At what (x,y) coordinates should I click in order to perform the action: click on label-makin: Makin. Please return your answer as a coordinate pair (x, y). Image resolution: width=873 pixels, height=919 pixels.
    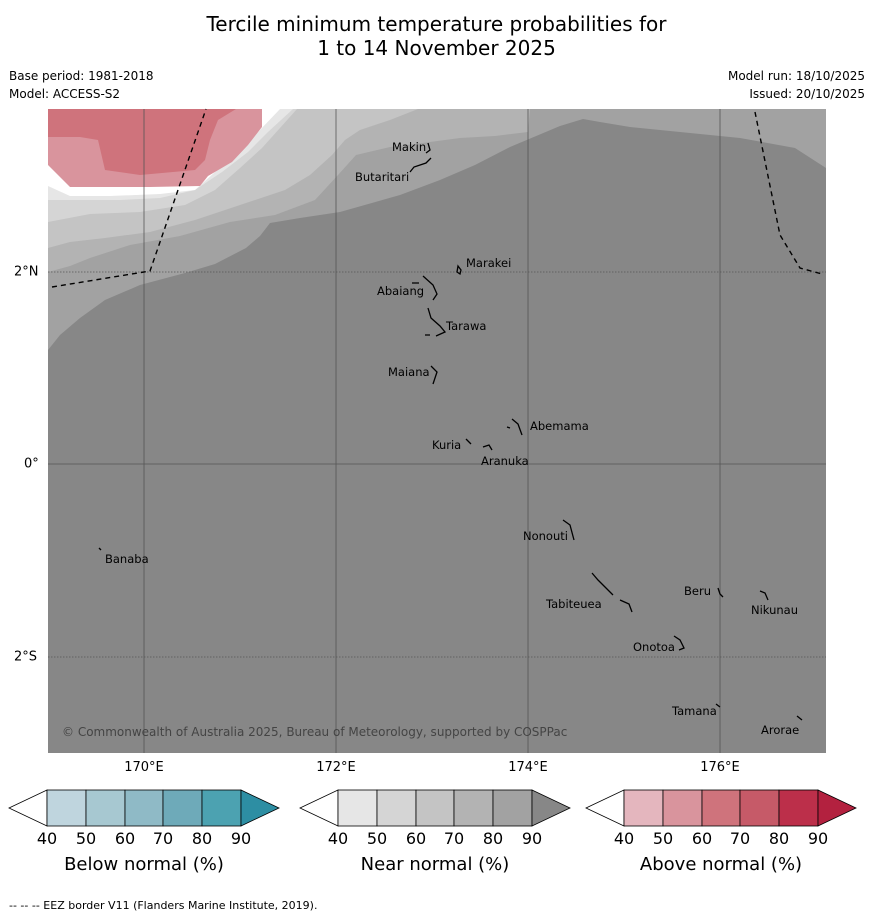
    Looking at the image, I should click on (409, 147).